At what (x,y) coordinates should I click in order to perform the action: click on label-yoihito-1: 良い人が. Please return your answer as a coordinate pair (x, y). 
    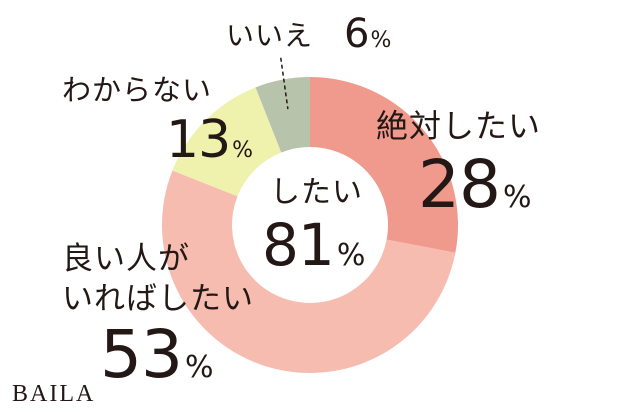
    Looking at the image, I should click on (126, 259).